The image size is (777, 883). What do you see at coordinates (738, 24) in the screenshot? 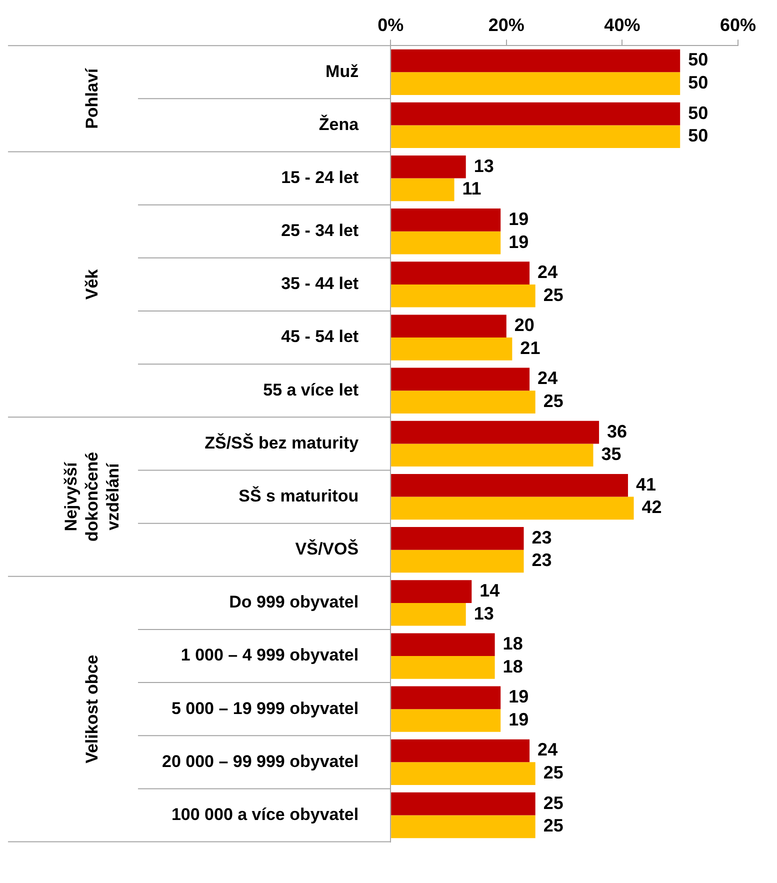
I see `x-tick-label: 60%` at bounding box center [738, 24].